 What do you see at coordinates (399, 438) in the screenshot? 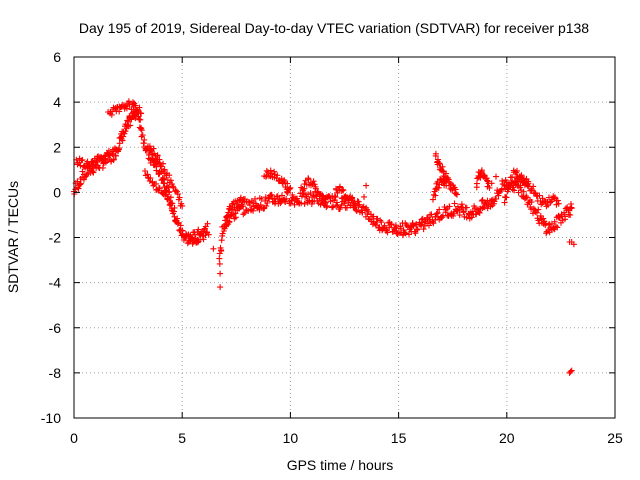
I see `x-tick-label: 15` at bounding box center [399, 438].